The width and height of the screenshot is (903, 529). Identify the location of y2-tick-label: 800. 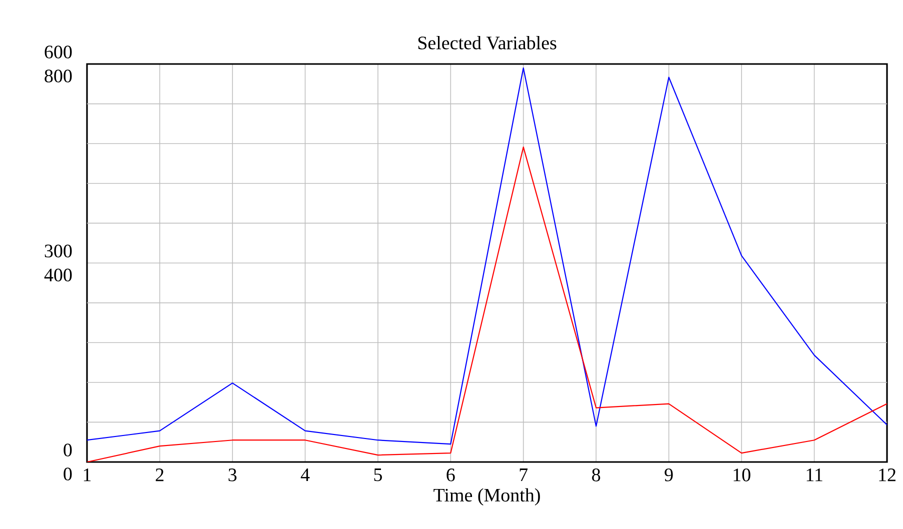
(58, 76).